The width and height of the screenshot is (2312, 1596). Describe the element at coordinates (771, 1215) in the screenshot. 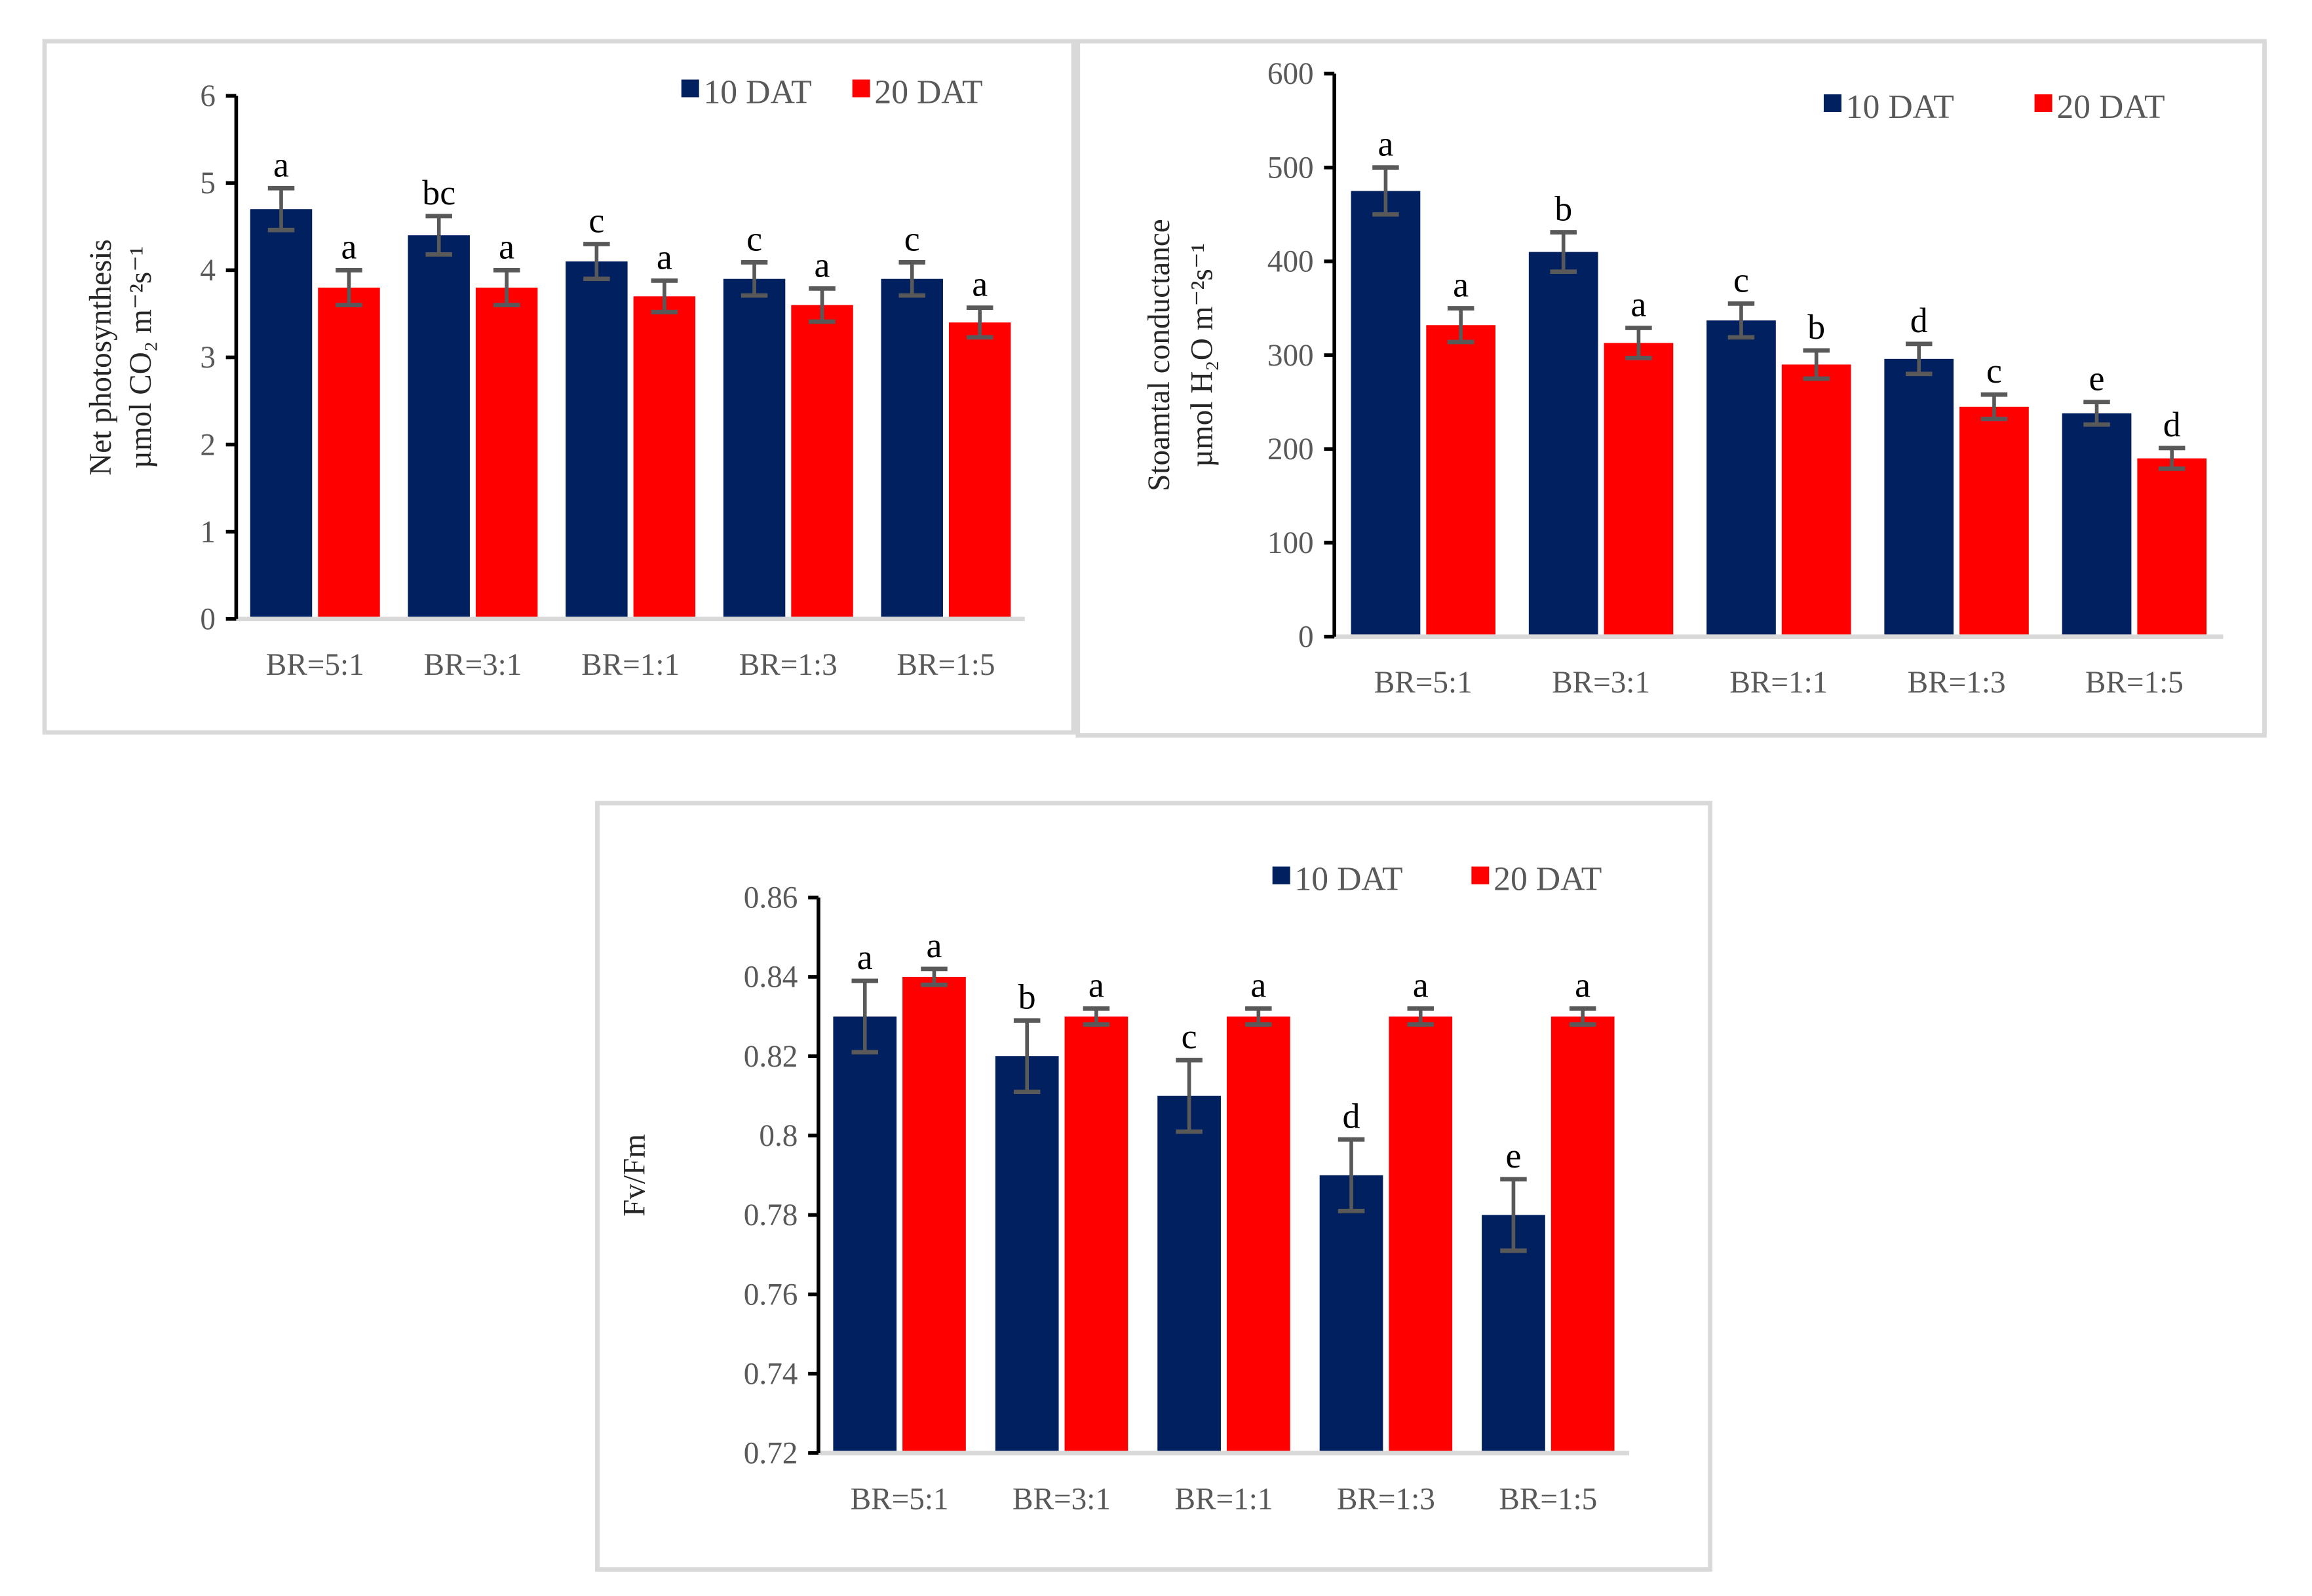

I see `y-tick-label: 0.78` at that location.